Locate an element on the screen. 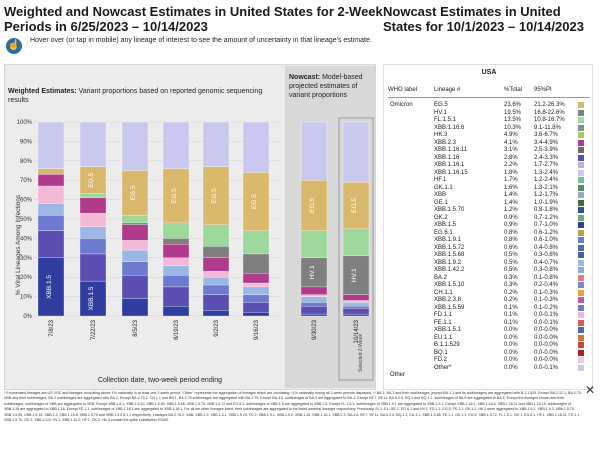  table-row: XBB.1.16.1 2.2% 1.7-2.7% is located at coordinates (489, 165).